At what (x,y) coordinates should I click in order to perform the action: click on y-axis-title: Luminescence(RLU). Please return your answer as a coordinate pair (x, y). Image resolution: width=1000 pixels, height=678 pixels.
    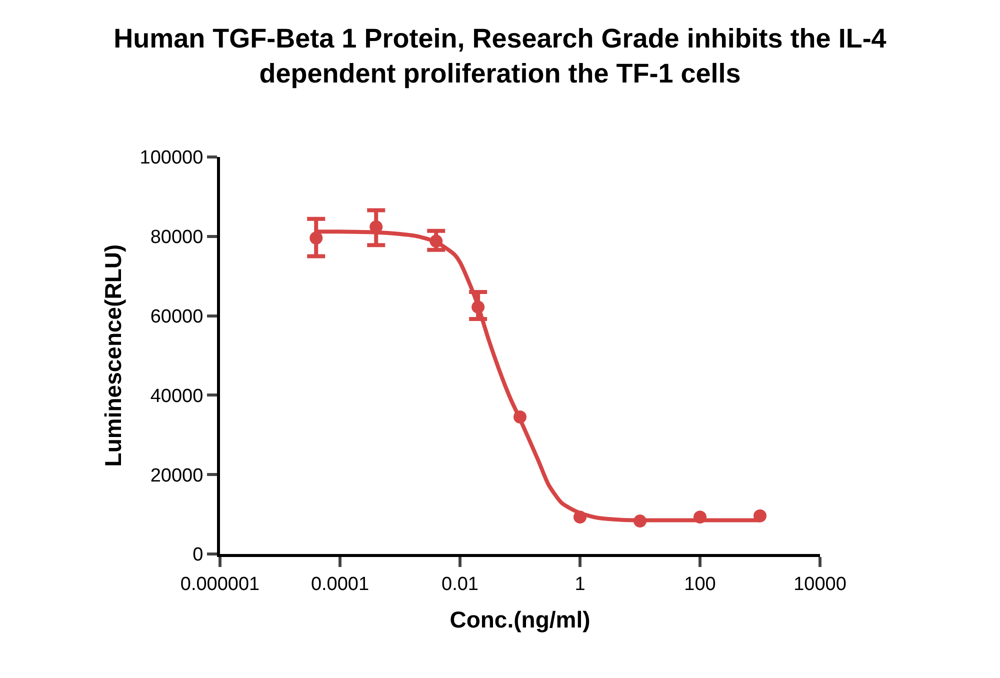
    Looking at the image, I should click on (113, 355).